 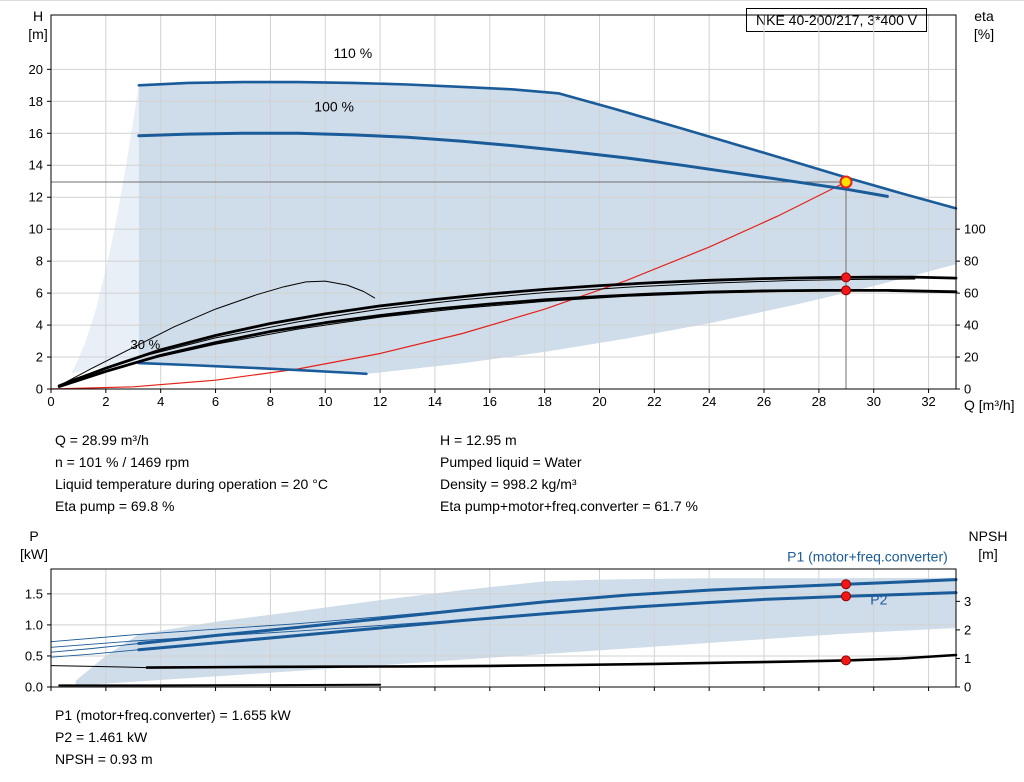 What do you see at coordinates (353, 53) in the screenshot?
I see `label-110-percent: 110 %` at bounding box center [353, 53].